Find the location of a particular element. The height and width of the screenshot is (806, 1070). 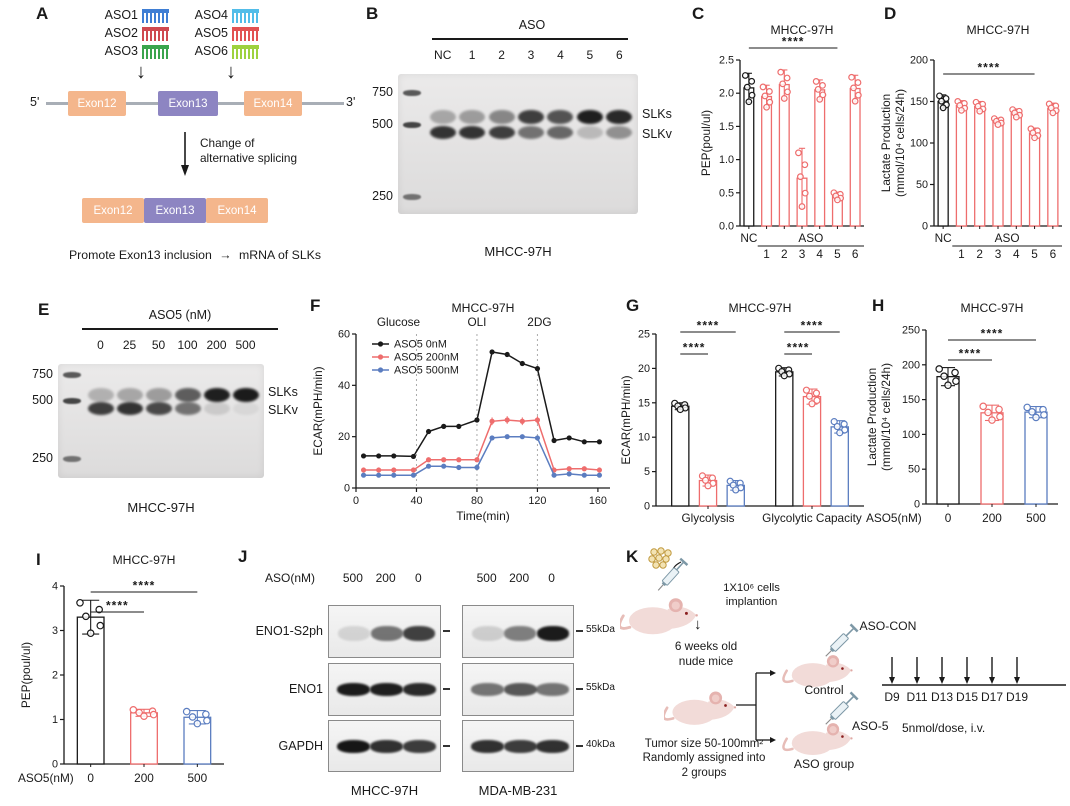

nude-mice-text: 6 weeks old nude mice is located at coordinates (706, 653).